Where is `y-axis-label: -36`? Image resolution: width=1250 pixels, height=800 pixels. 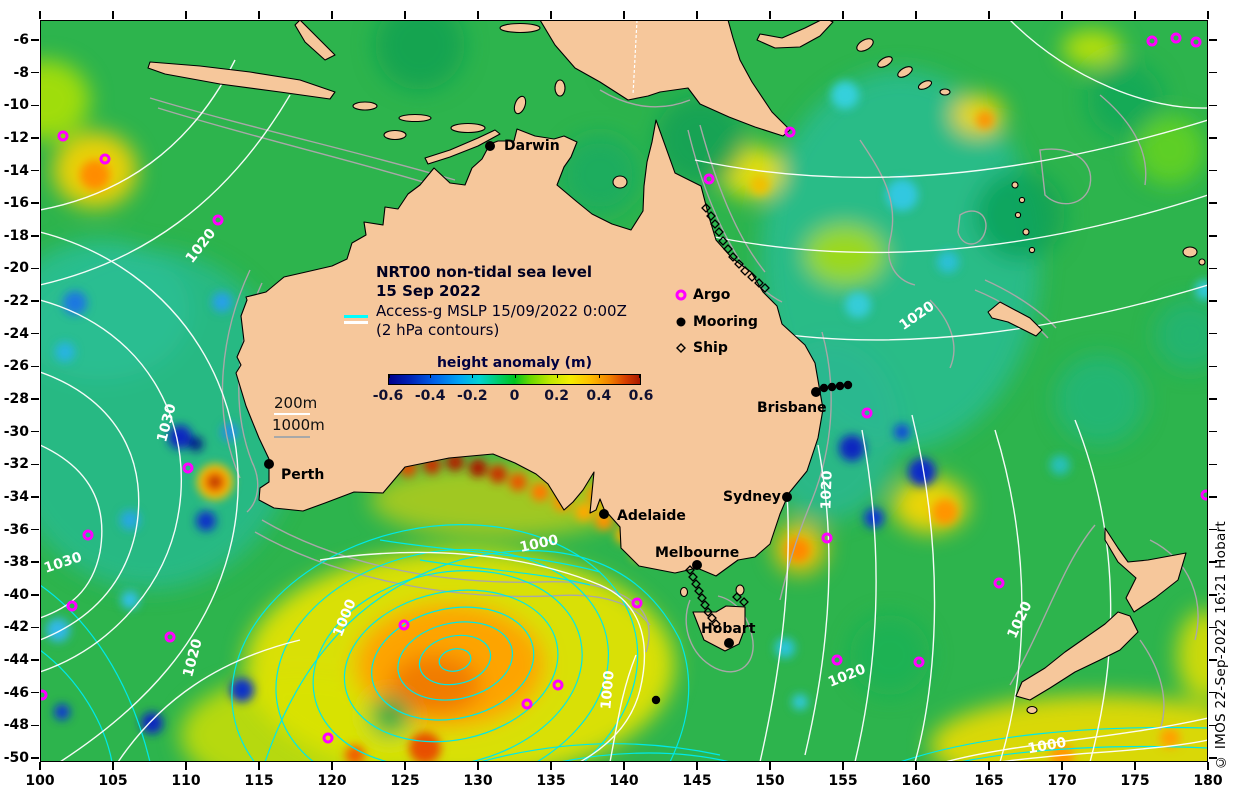
y-axis-label: -36 is located at coordinates (16, 529).